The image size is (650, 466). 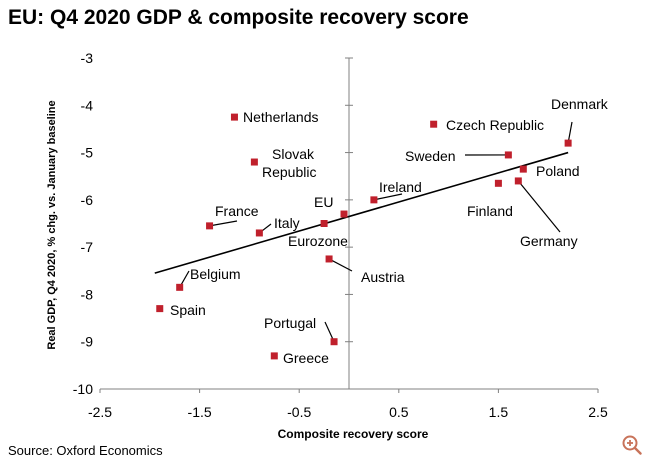 I want to click on x-tick-label: 2.5, so click(x=598, y=412).